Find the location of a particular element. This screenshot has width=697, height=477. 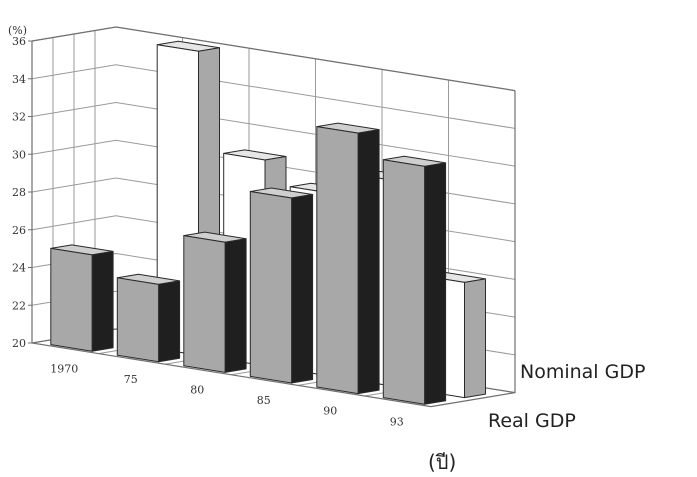

y-tick-label: 22 is located at coordinates (19, 305).